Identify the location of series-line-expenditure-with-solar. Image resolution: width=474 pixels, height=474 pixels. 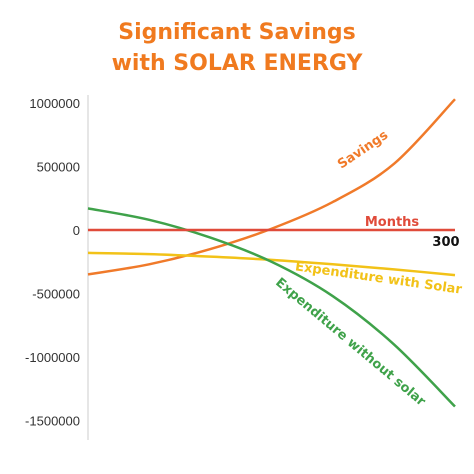
(271, 264).